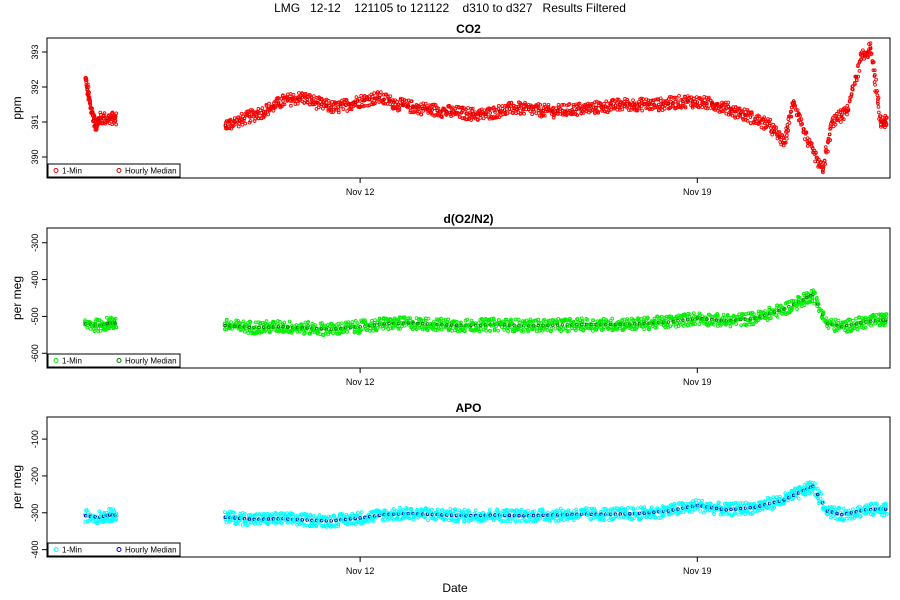 The width and height of the screenshot is (900, 600). What do you see at coordinates (17, 298) in the screenshot?
I see `y-axis-label: per meg` at bounding box center [17, 298].